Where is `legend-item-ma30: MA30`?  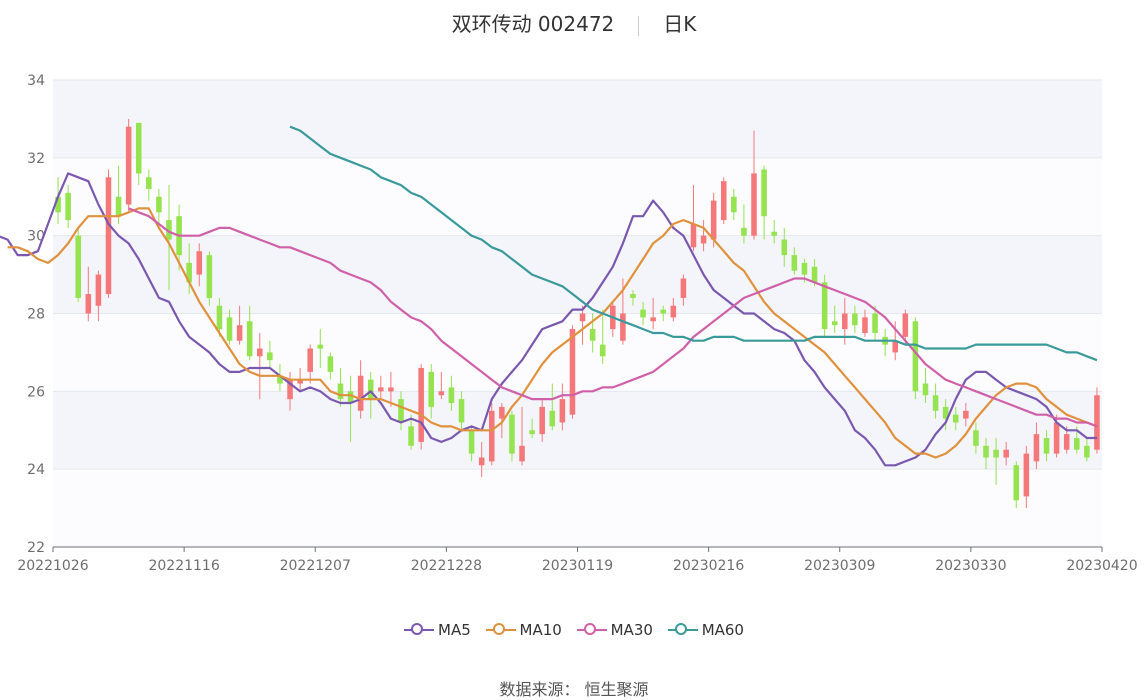 legend-item-ma30: MA30 is located at coordinates (614, 630).